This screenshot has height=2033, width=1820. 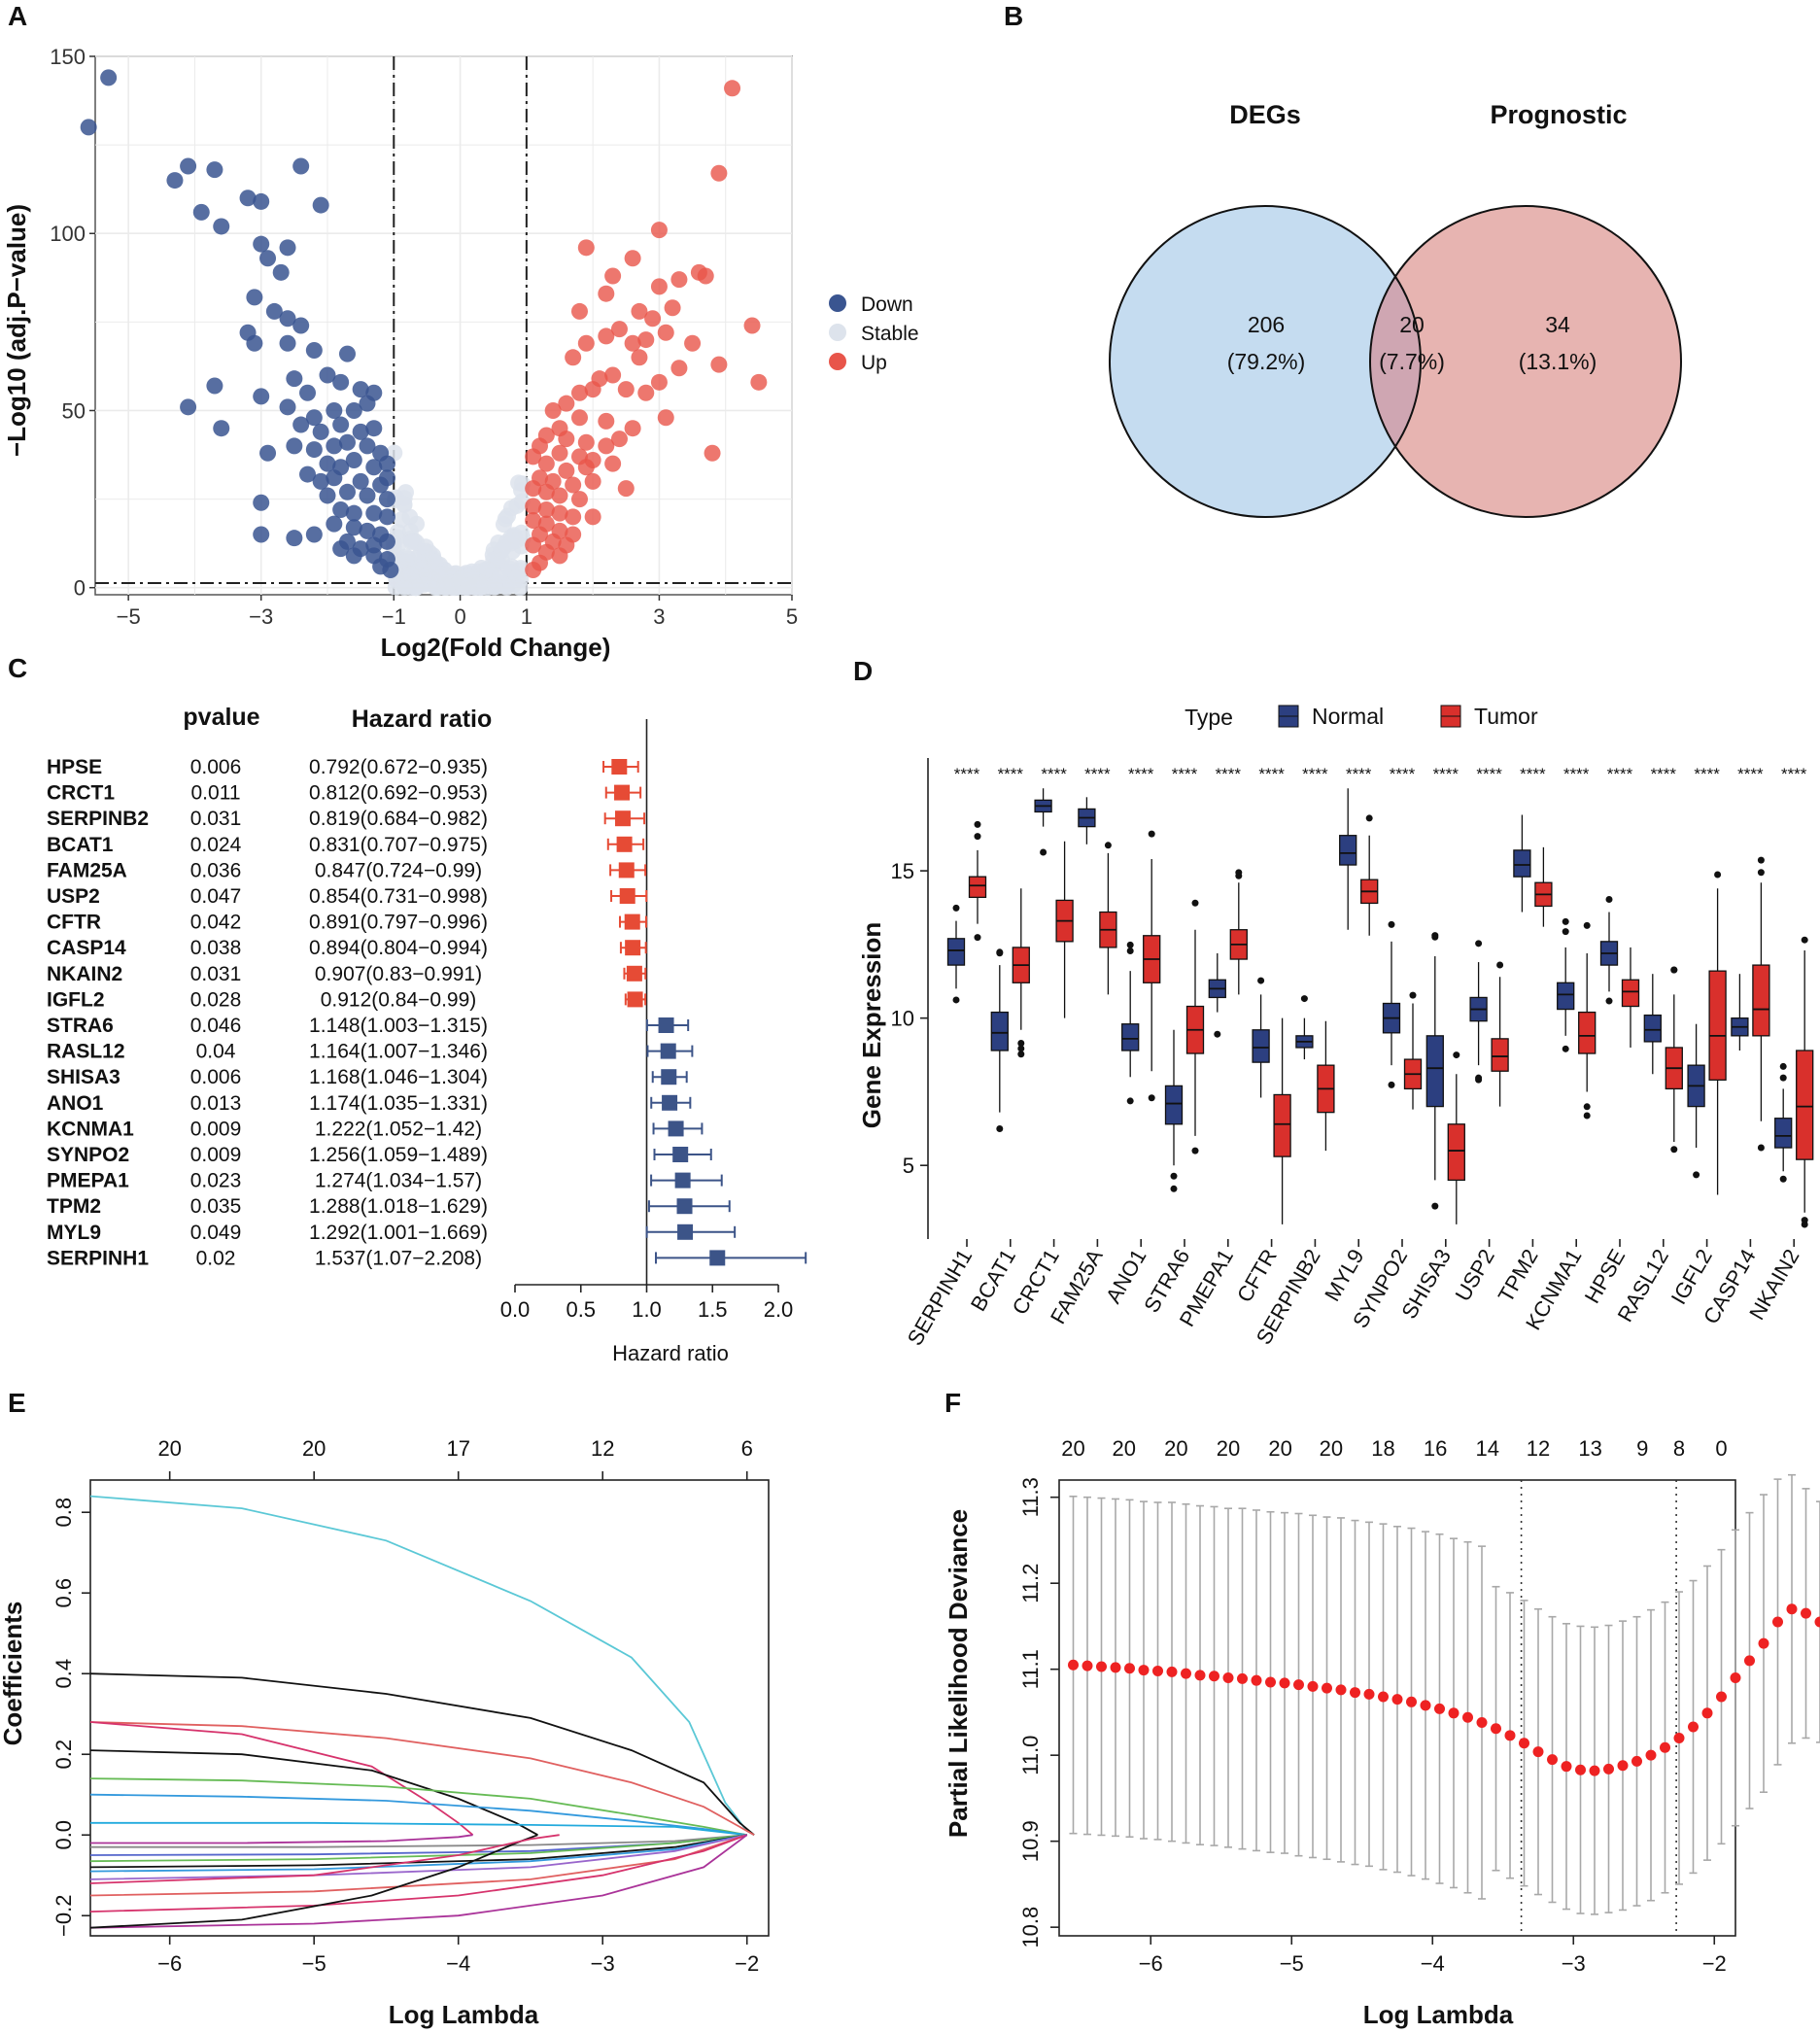 What do you see at coordinates (169, 1963) in the screenshot?
I see `lasso-x-tick-label: −6` at bounding box center [169, 1963].